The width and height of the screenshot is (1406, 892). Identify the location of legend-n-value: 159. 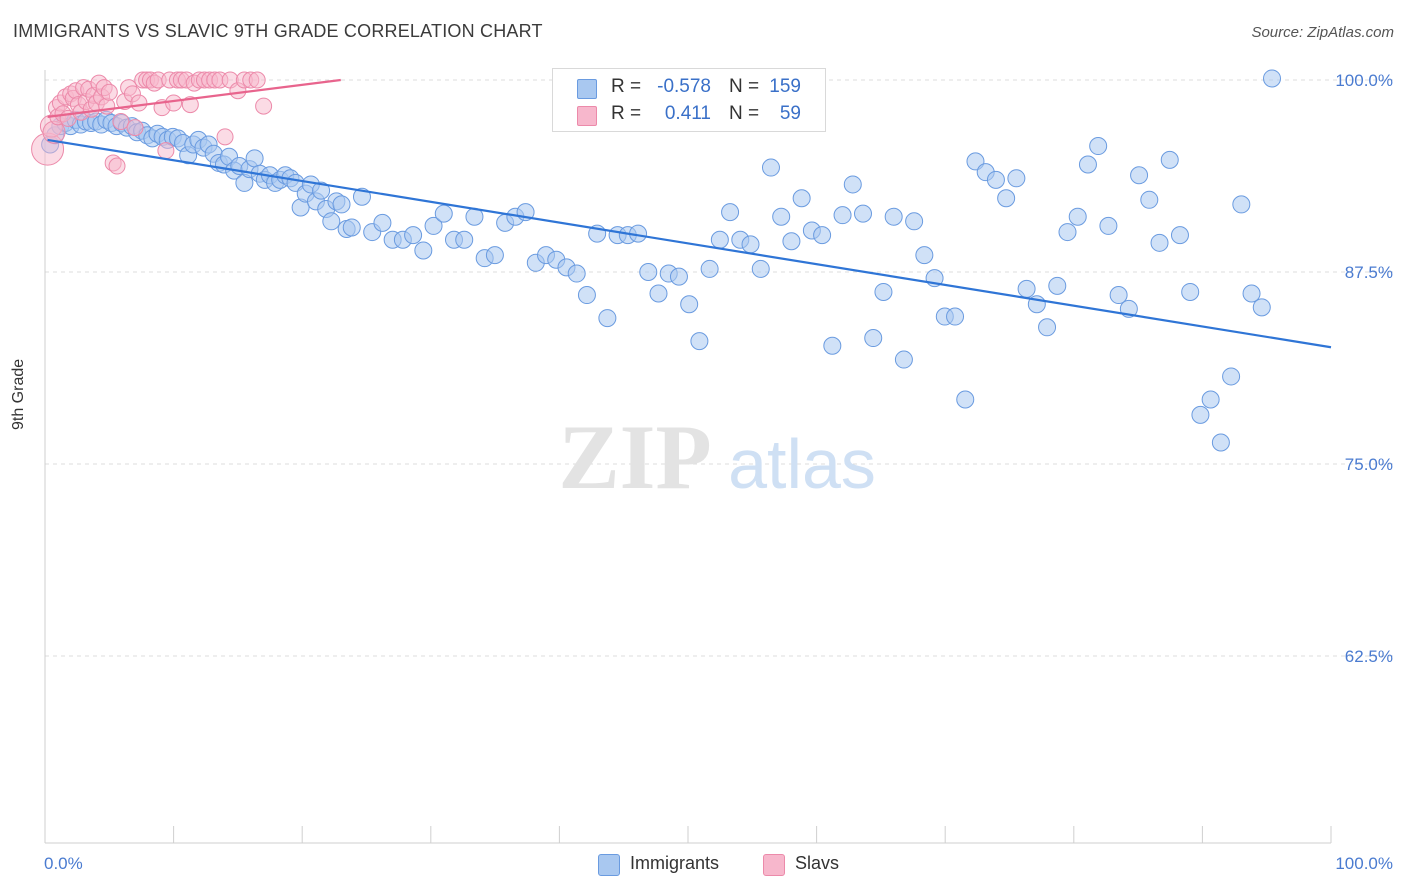
(785, 86).